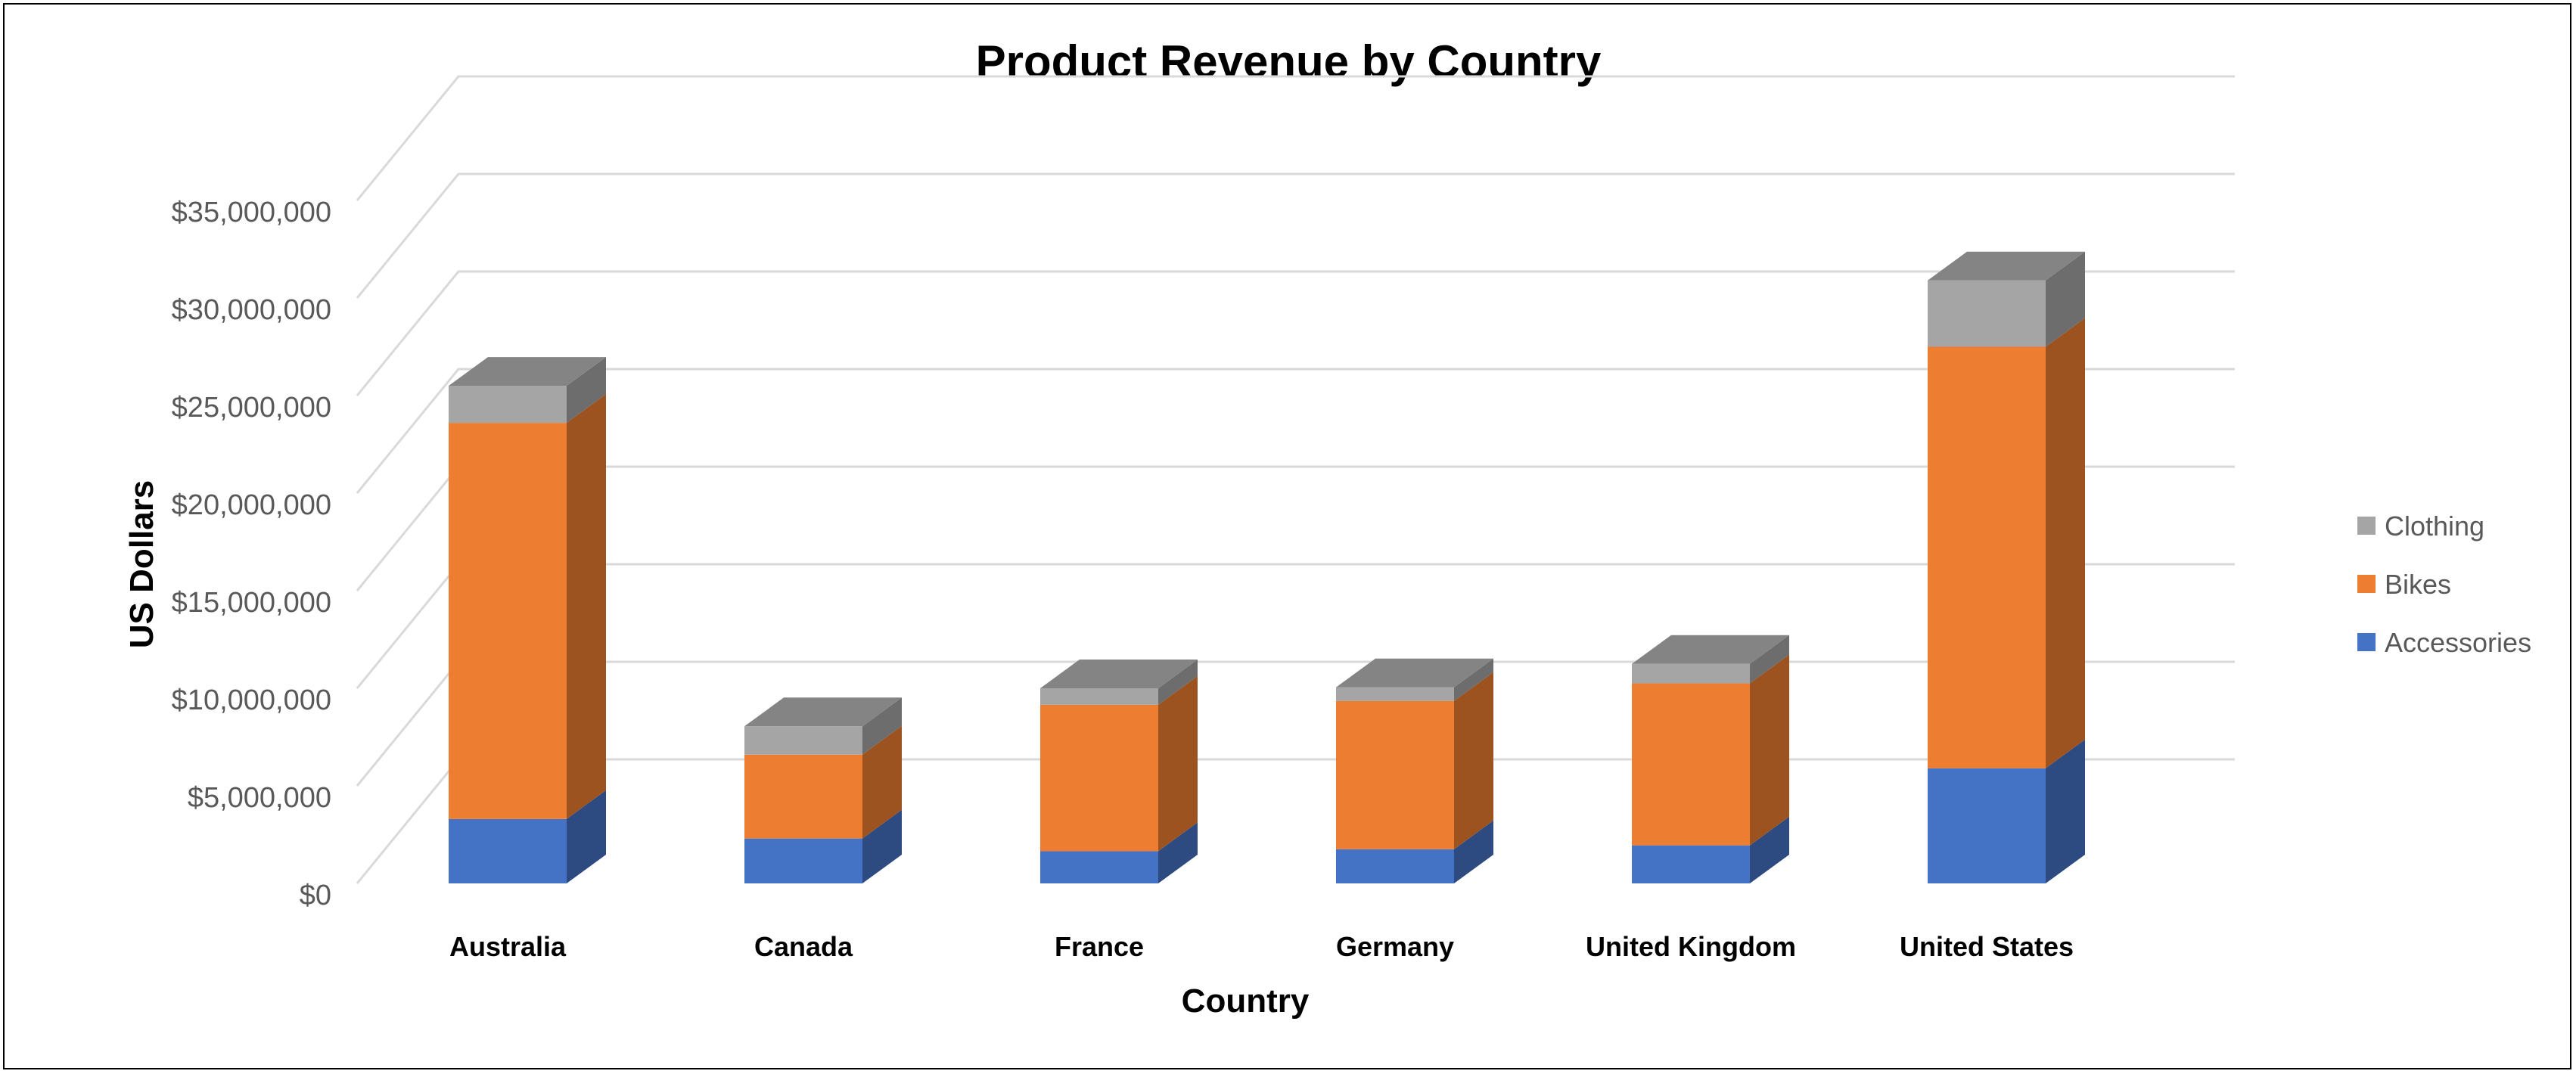 This screenshot has width=2576, height=1074. Describe the element at coordinates (1119, 674) in the screenshot. I see `bar-clothing-france-top` at that location.